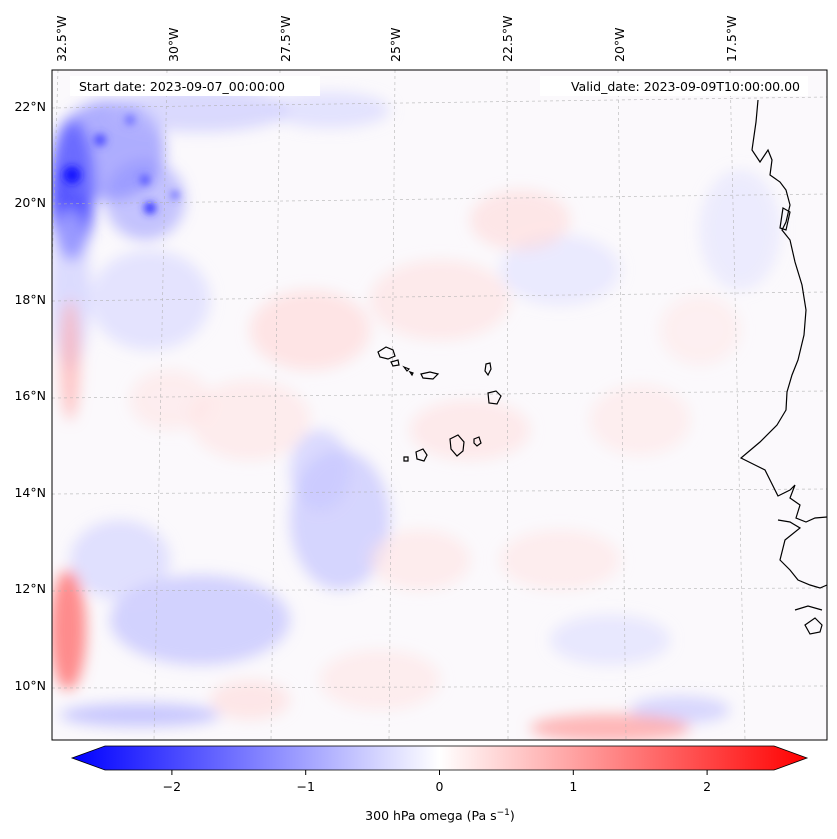 This screenshot has width=837, height=839. Describe the element at coordinates (30, 685) in the screenshot. I see `lat-label-10n: 10°N` at that location.